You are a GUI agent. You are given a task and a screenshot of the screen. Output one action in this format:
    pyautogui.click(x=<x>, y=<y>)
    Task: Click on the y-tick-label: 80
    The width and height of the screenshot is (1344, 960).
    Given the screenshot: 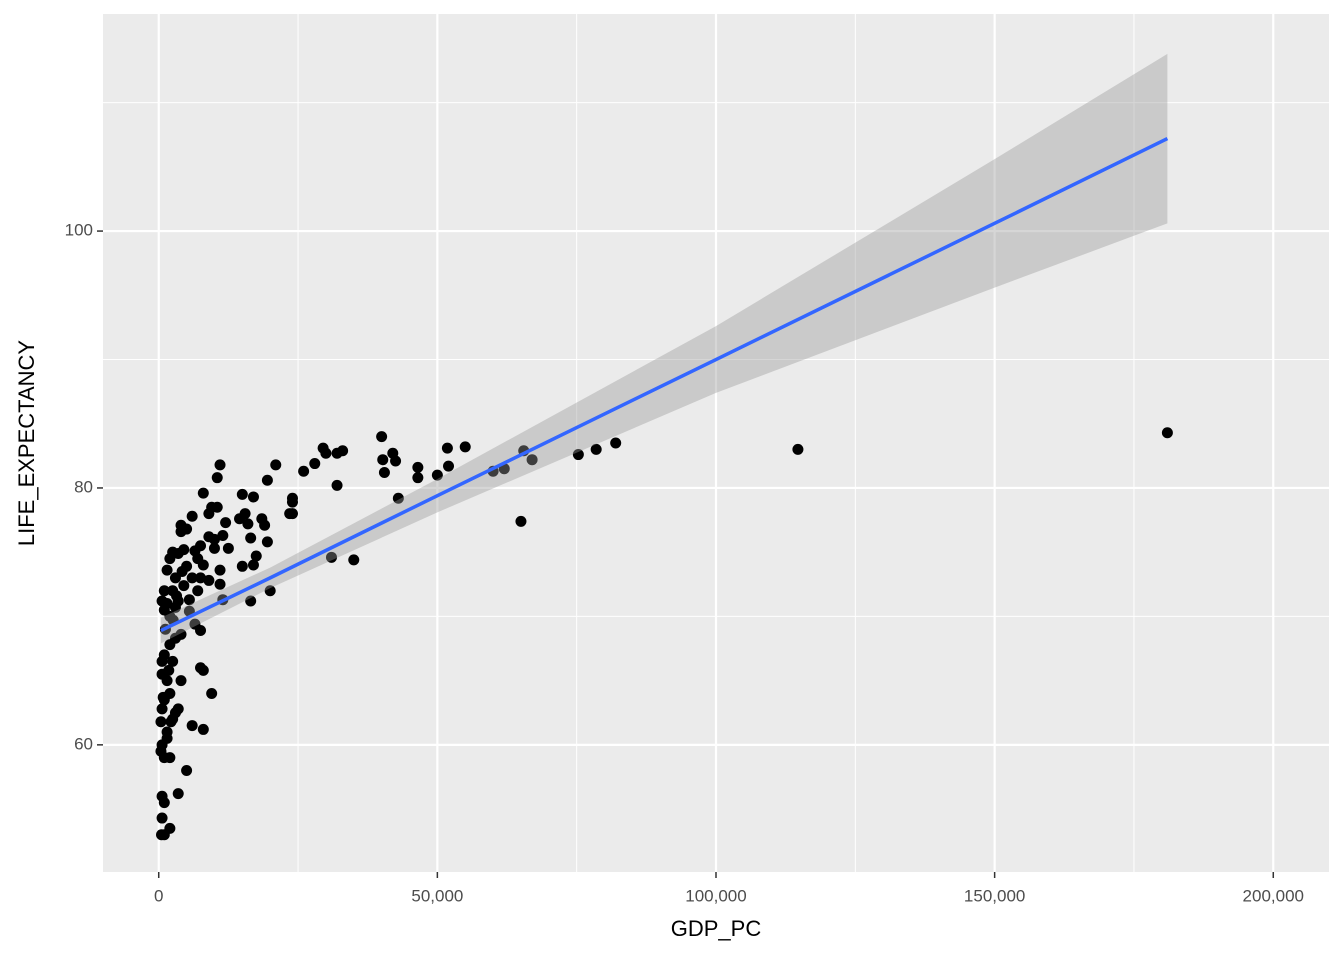 What is the action you would take?
    pyautogui.click(x=83, y=486)
    